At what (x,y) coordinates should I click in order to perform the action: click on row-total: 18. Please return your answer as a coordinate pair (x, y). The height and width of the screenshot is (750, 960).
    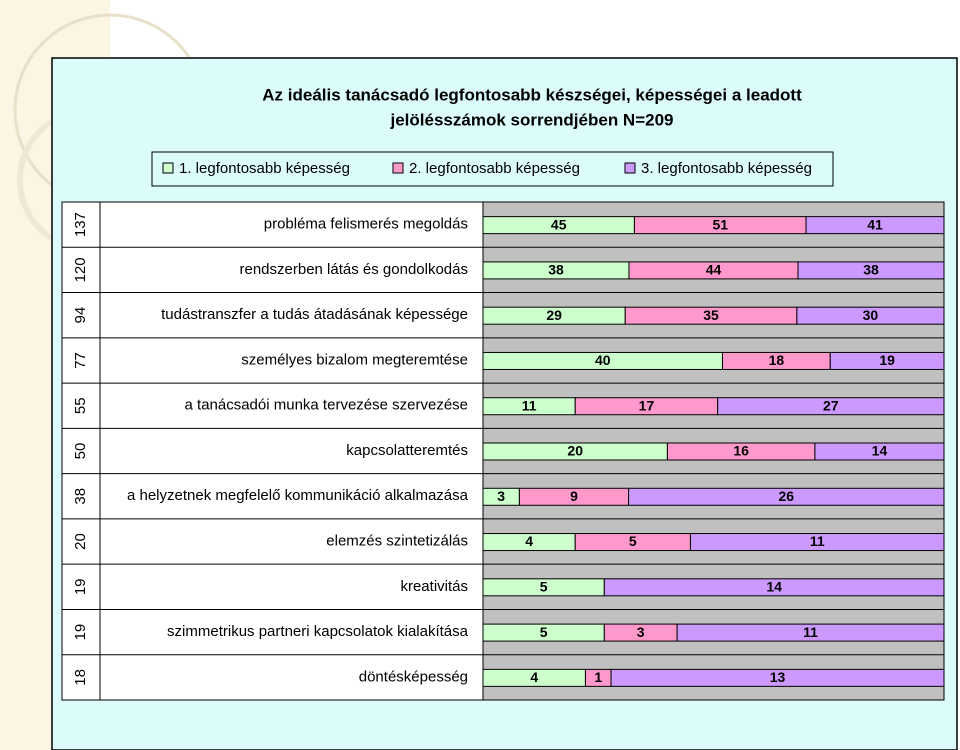
    Looking at the image, I should click on (80, 677).